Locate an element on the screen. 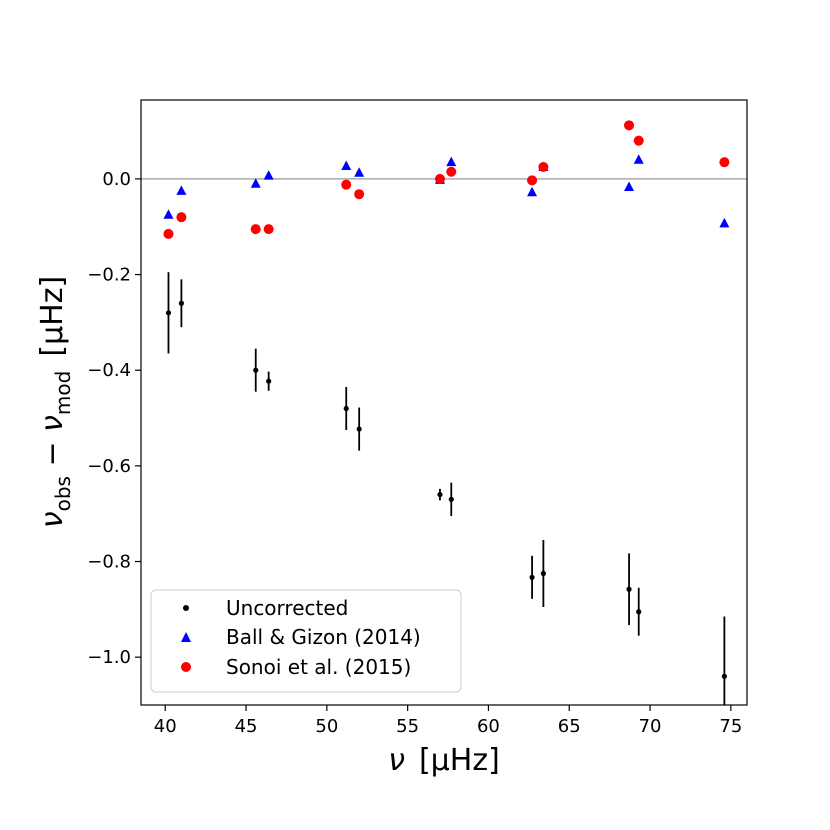 Image resolution: width=830 pixels, height=830 pixels. x-axis-ticks: 40 45 50 55 60 65 70 75 is located at coordinates (448, 721).